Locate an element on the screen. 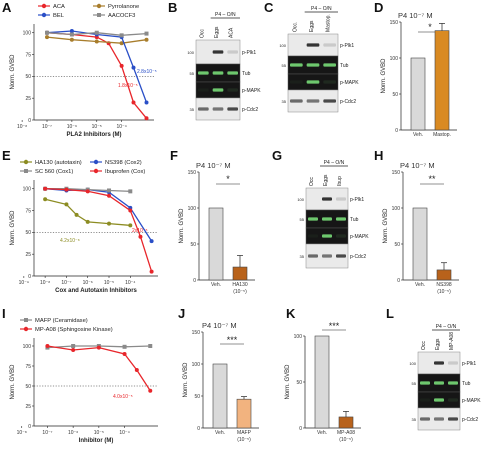 Image resolution: width=500 pixels, height=453 pixels. legend-a-aacocf3: AACOCF3 is located at coordinates (121, 16).